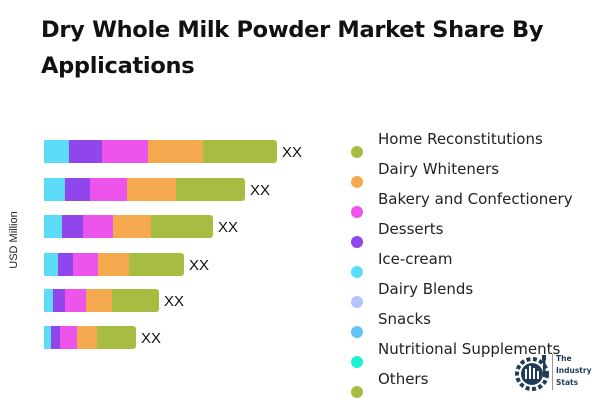  What do you see at coordinates (469, 349) in the screenshot?
I see `legend-label: Nutritional Supplements` at bounding box center [469, 349].